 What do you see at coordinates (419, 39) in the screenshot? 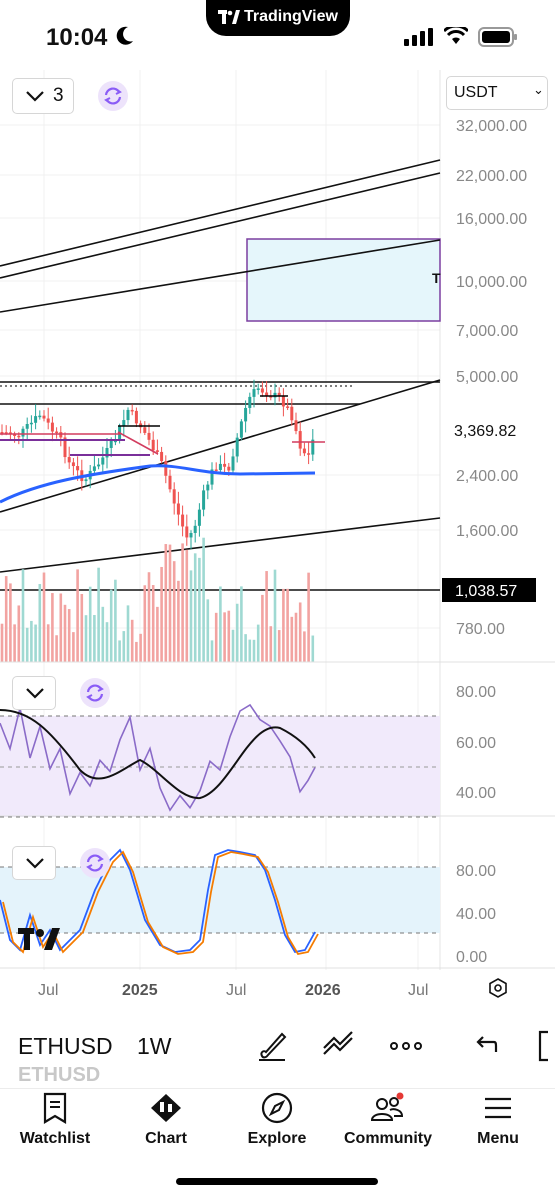
I see `signal-icon` at bounding box center [419, 39].